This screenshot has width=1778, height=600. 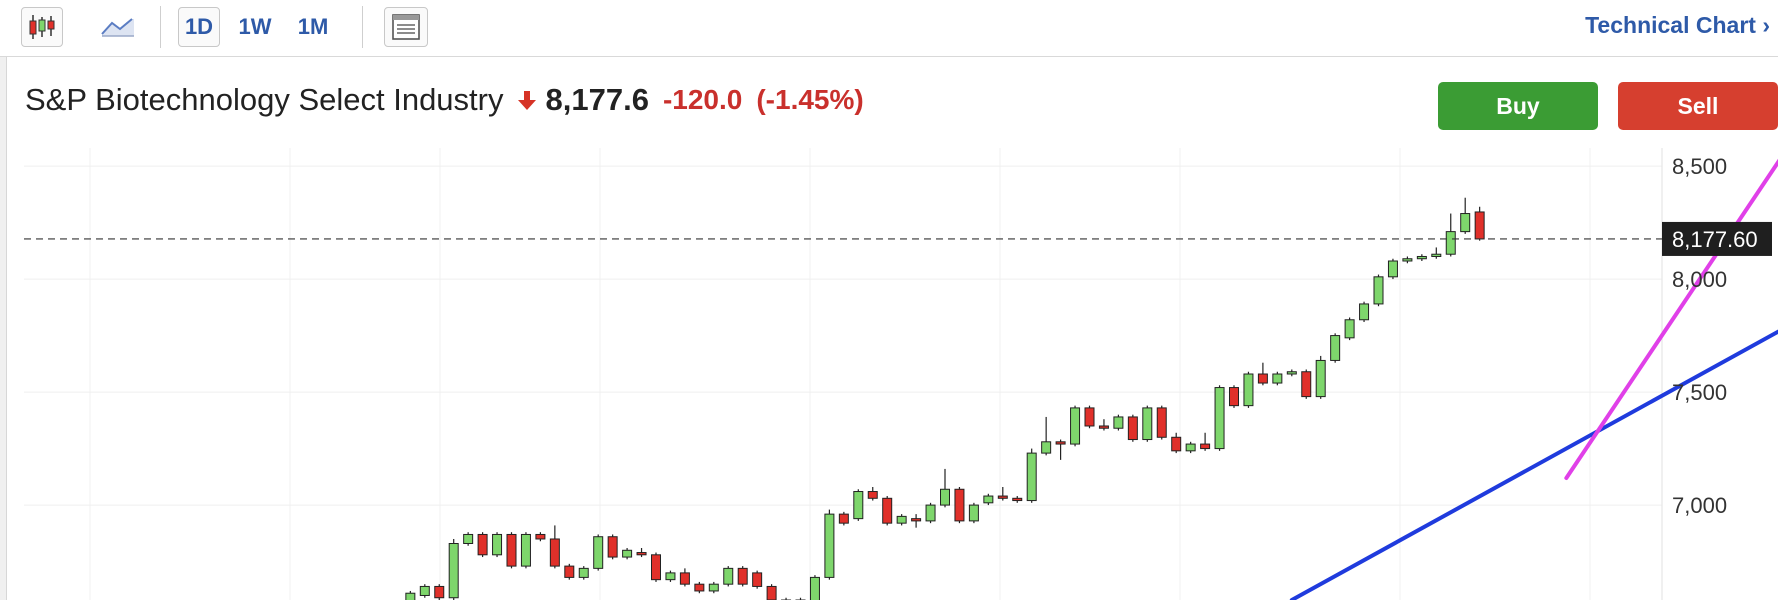 What do you see at coordinates (3, 328) in the screenshot?
I see `left-frame` at bounding box center [3, 328].